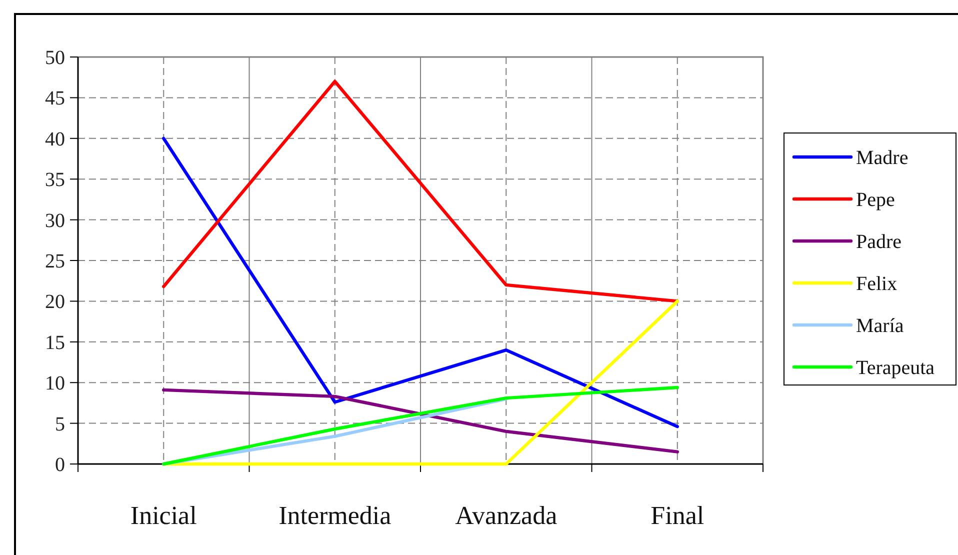 The image size is (958, 555). Describe the element at coordinates (55, 180) in the screenshot. I see `y-tick-label: 35` at that location.